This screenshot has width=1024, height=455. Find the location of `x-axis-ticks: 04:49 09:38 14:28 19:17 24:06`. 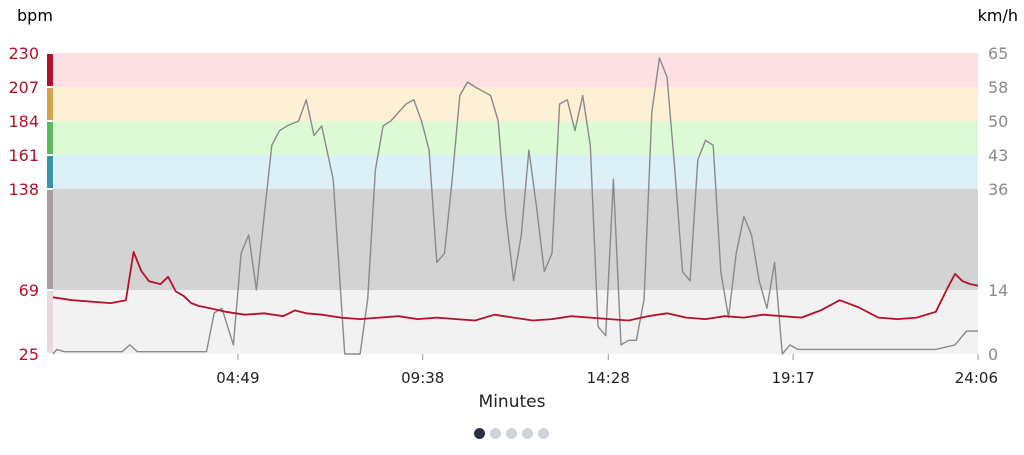

x-axis-ticks: 04:49 09:38 14:28 19:17 24:06 is located at coordinates (607, 370).